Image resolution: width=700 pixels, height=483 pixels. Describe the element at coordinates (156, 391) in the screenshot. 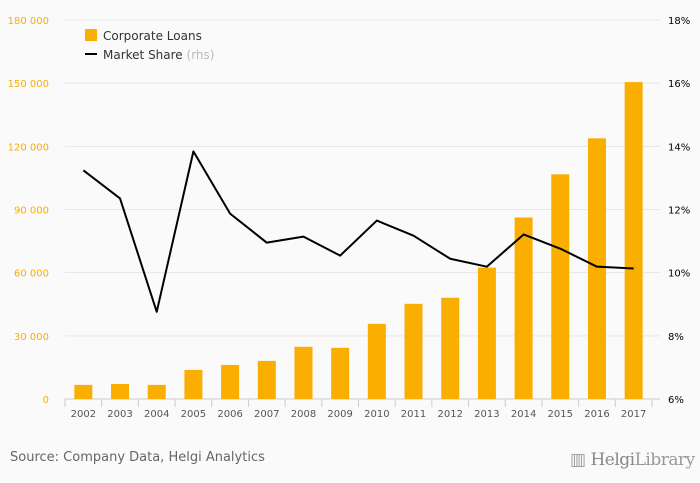

I see `bar-2004` at that location.